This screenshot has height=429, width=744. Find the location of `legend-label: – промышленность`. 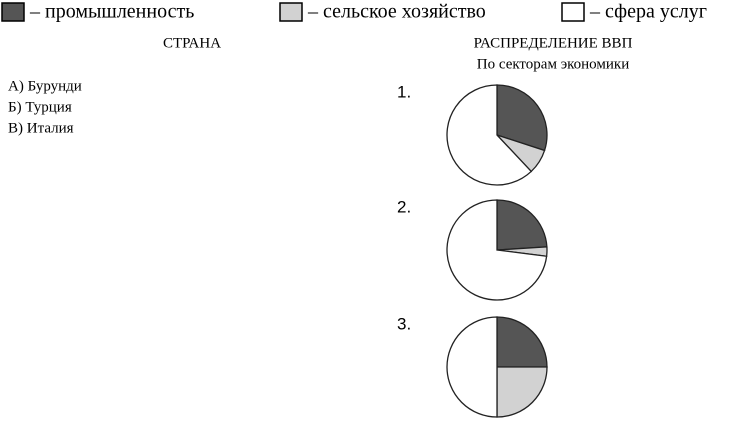

legend-label: – промышленность is located at coordinates (111, 12).